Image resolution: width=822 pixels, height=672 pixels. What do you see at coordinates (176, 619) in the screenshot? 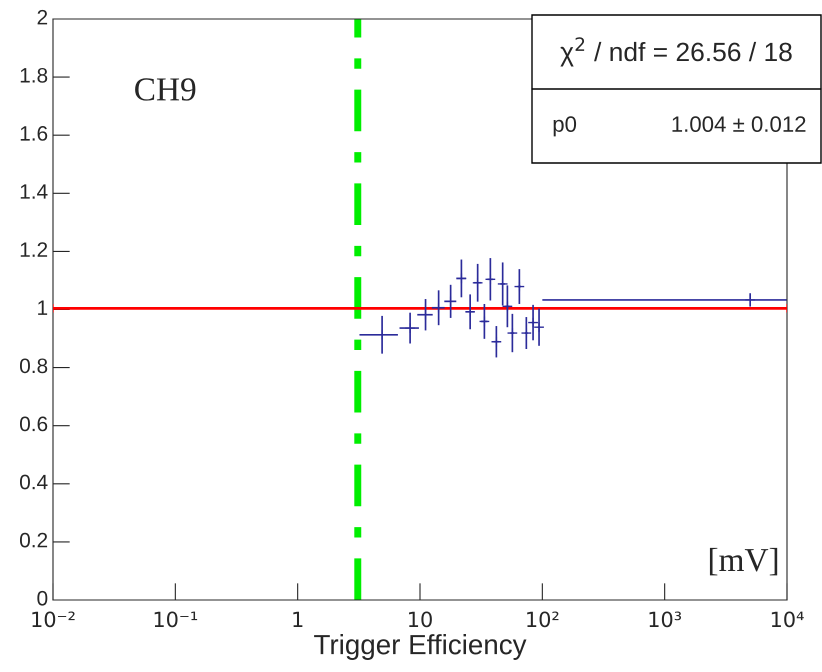
I see `x-tick-label: 10⁻¹` at bounding box center [176, 619].